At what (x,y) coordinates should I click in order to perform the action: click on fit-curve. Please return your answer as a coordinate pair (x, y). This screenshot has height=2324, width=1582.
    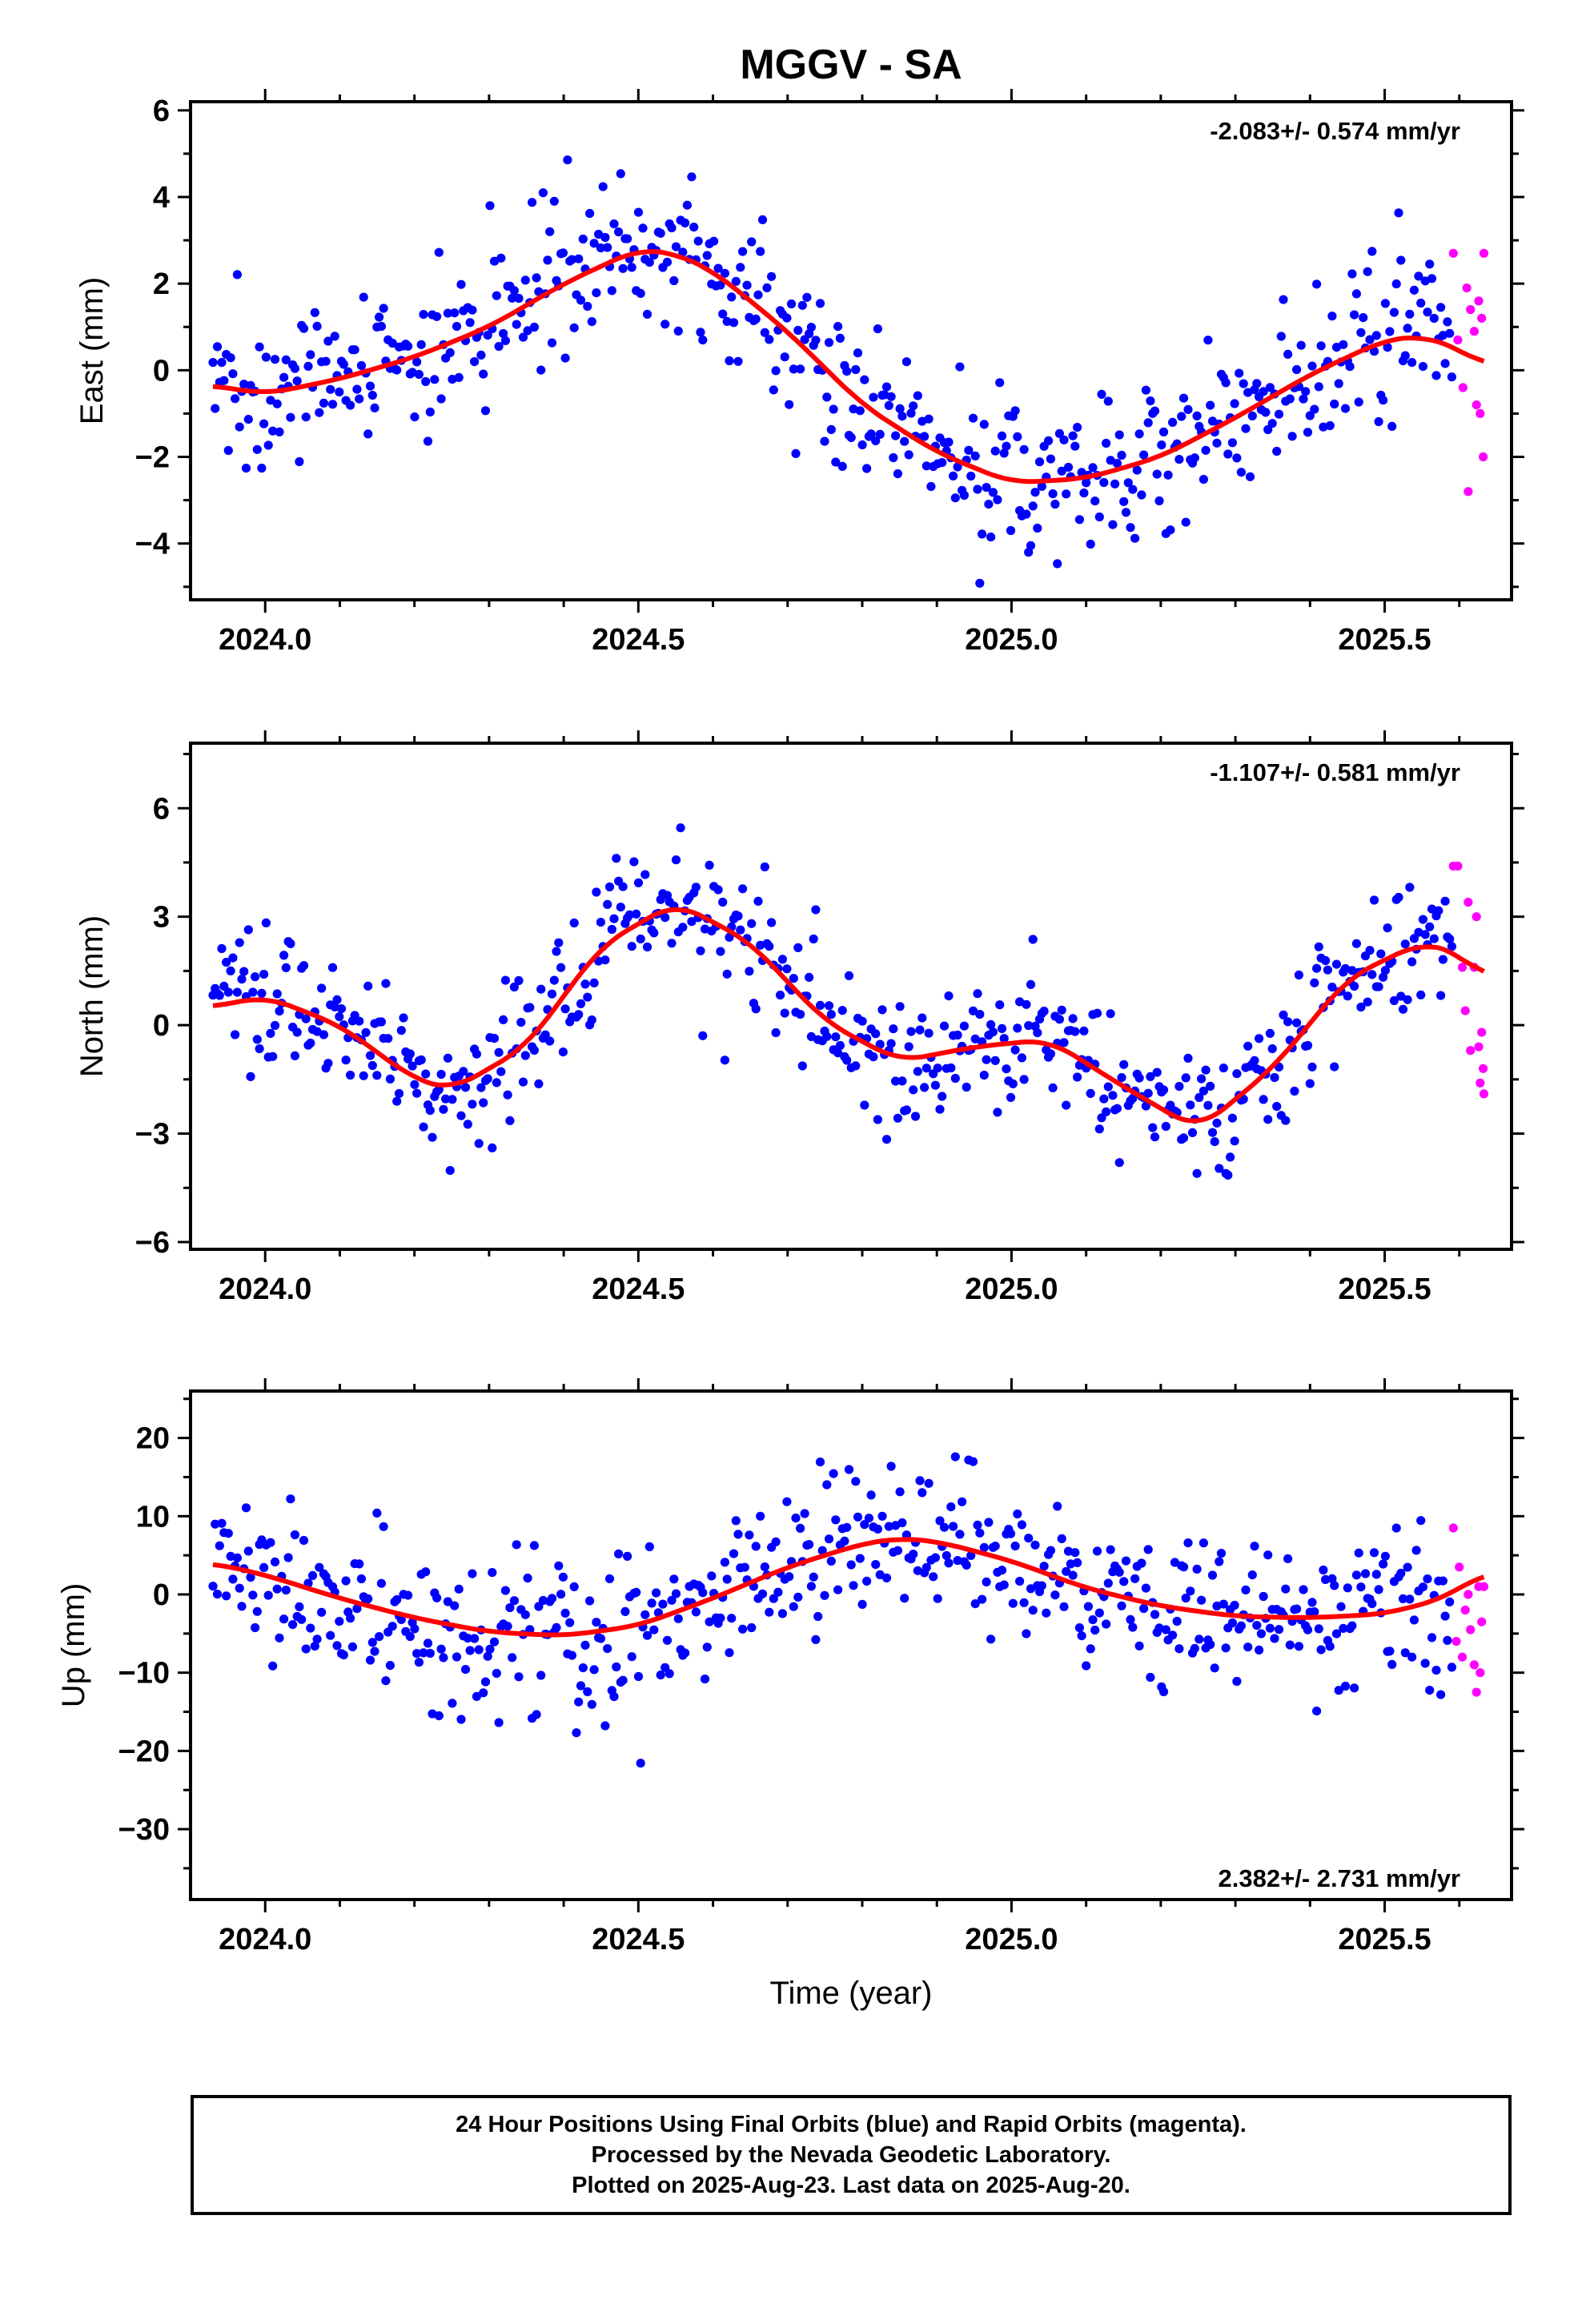
    Looking at the image, I should click on (848, 1015).